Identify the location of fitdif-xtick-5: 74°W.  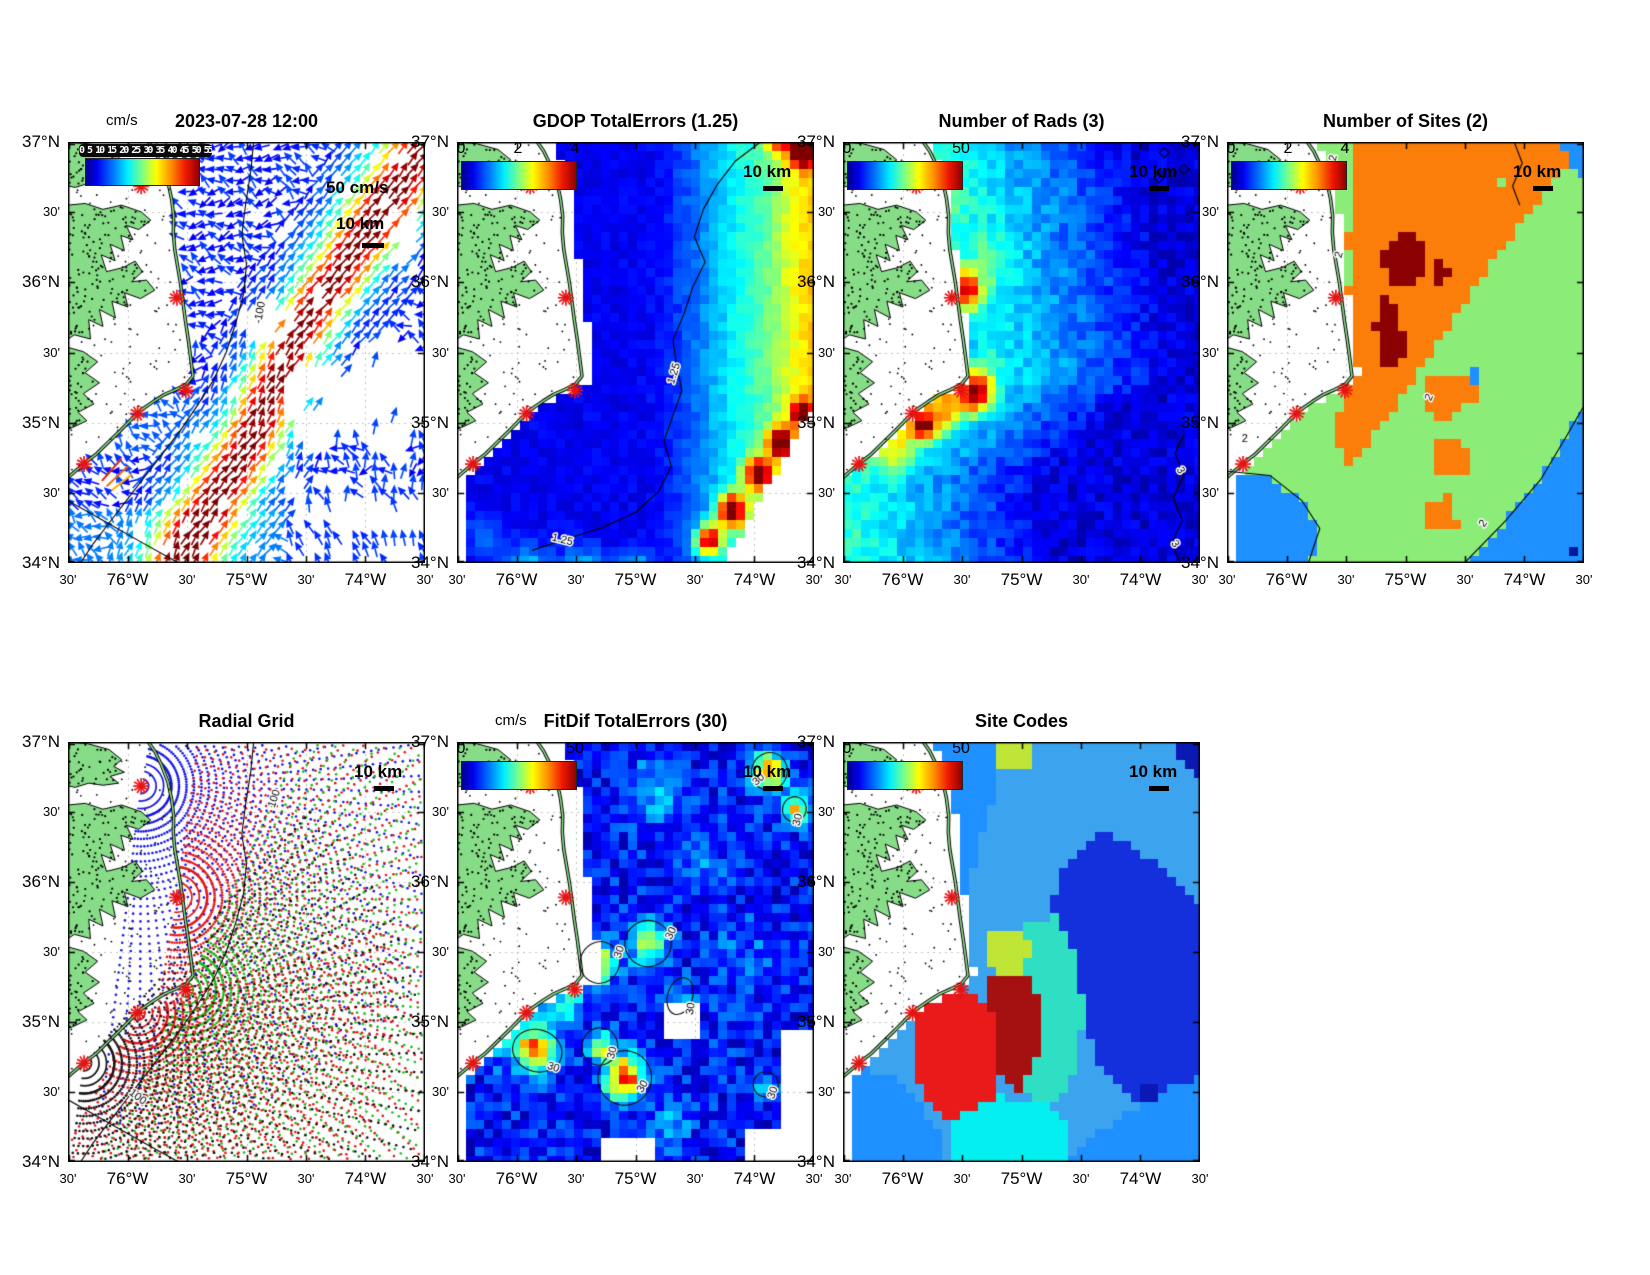
(754, 1178).